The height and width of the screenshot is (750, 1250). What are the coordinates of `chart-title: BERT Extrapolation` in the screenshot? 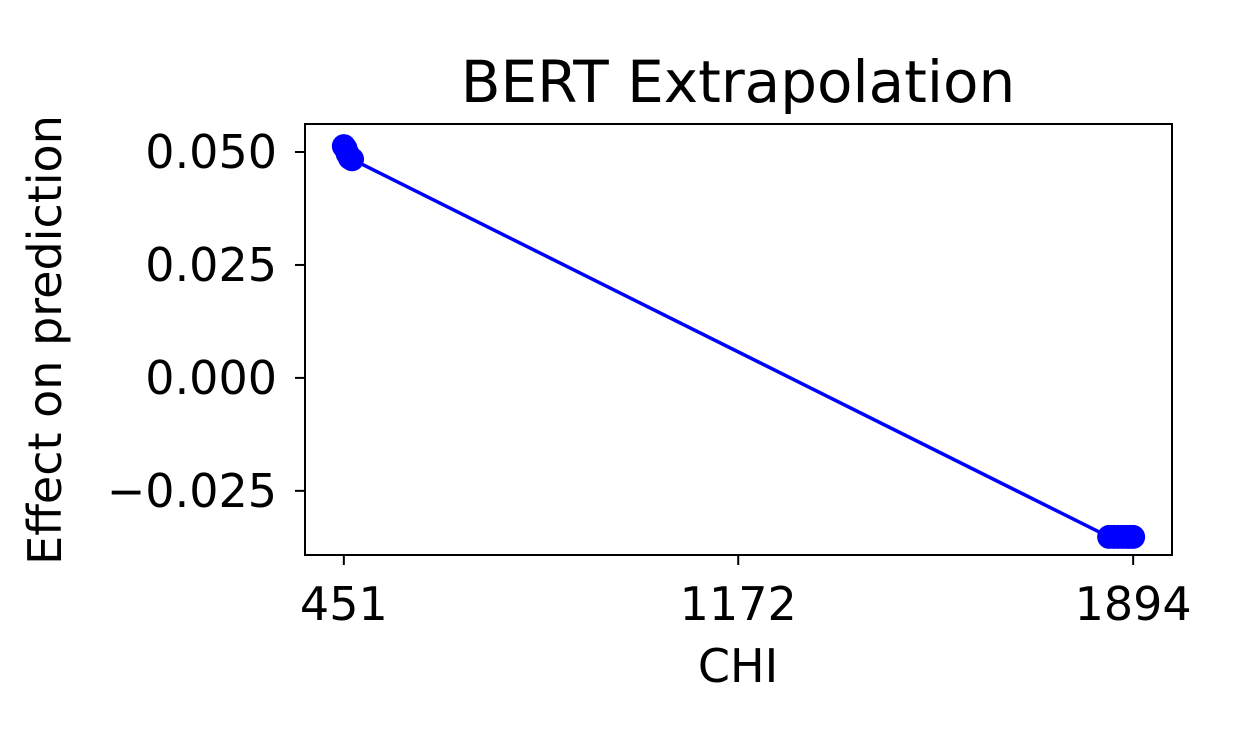 It's located at (738, 82).